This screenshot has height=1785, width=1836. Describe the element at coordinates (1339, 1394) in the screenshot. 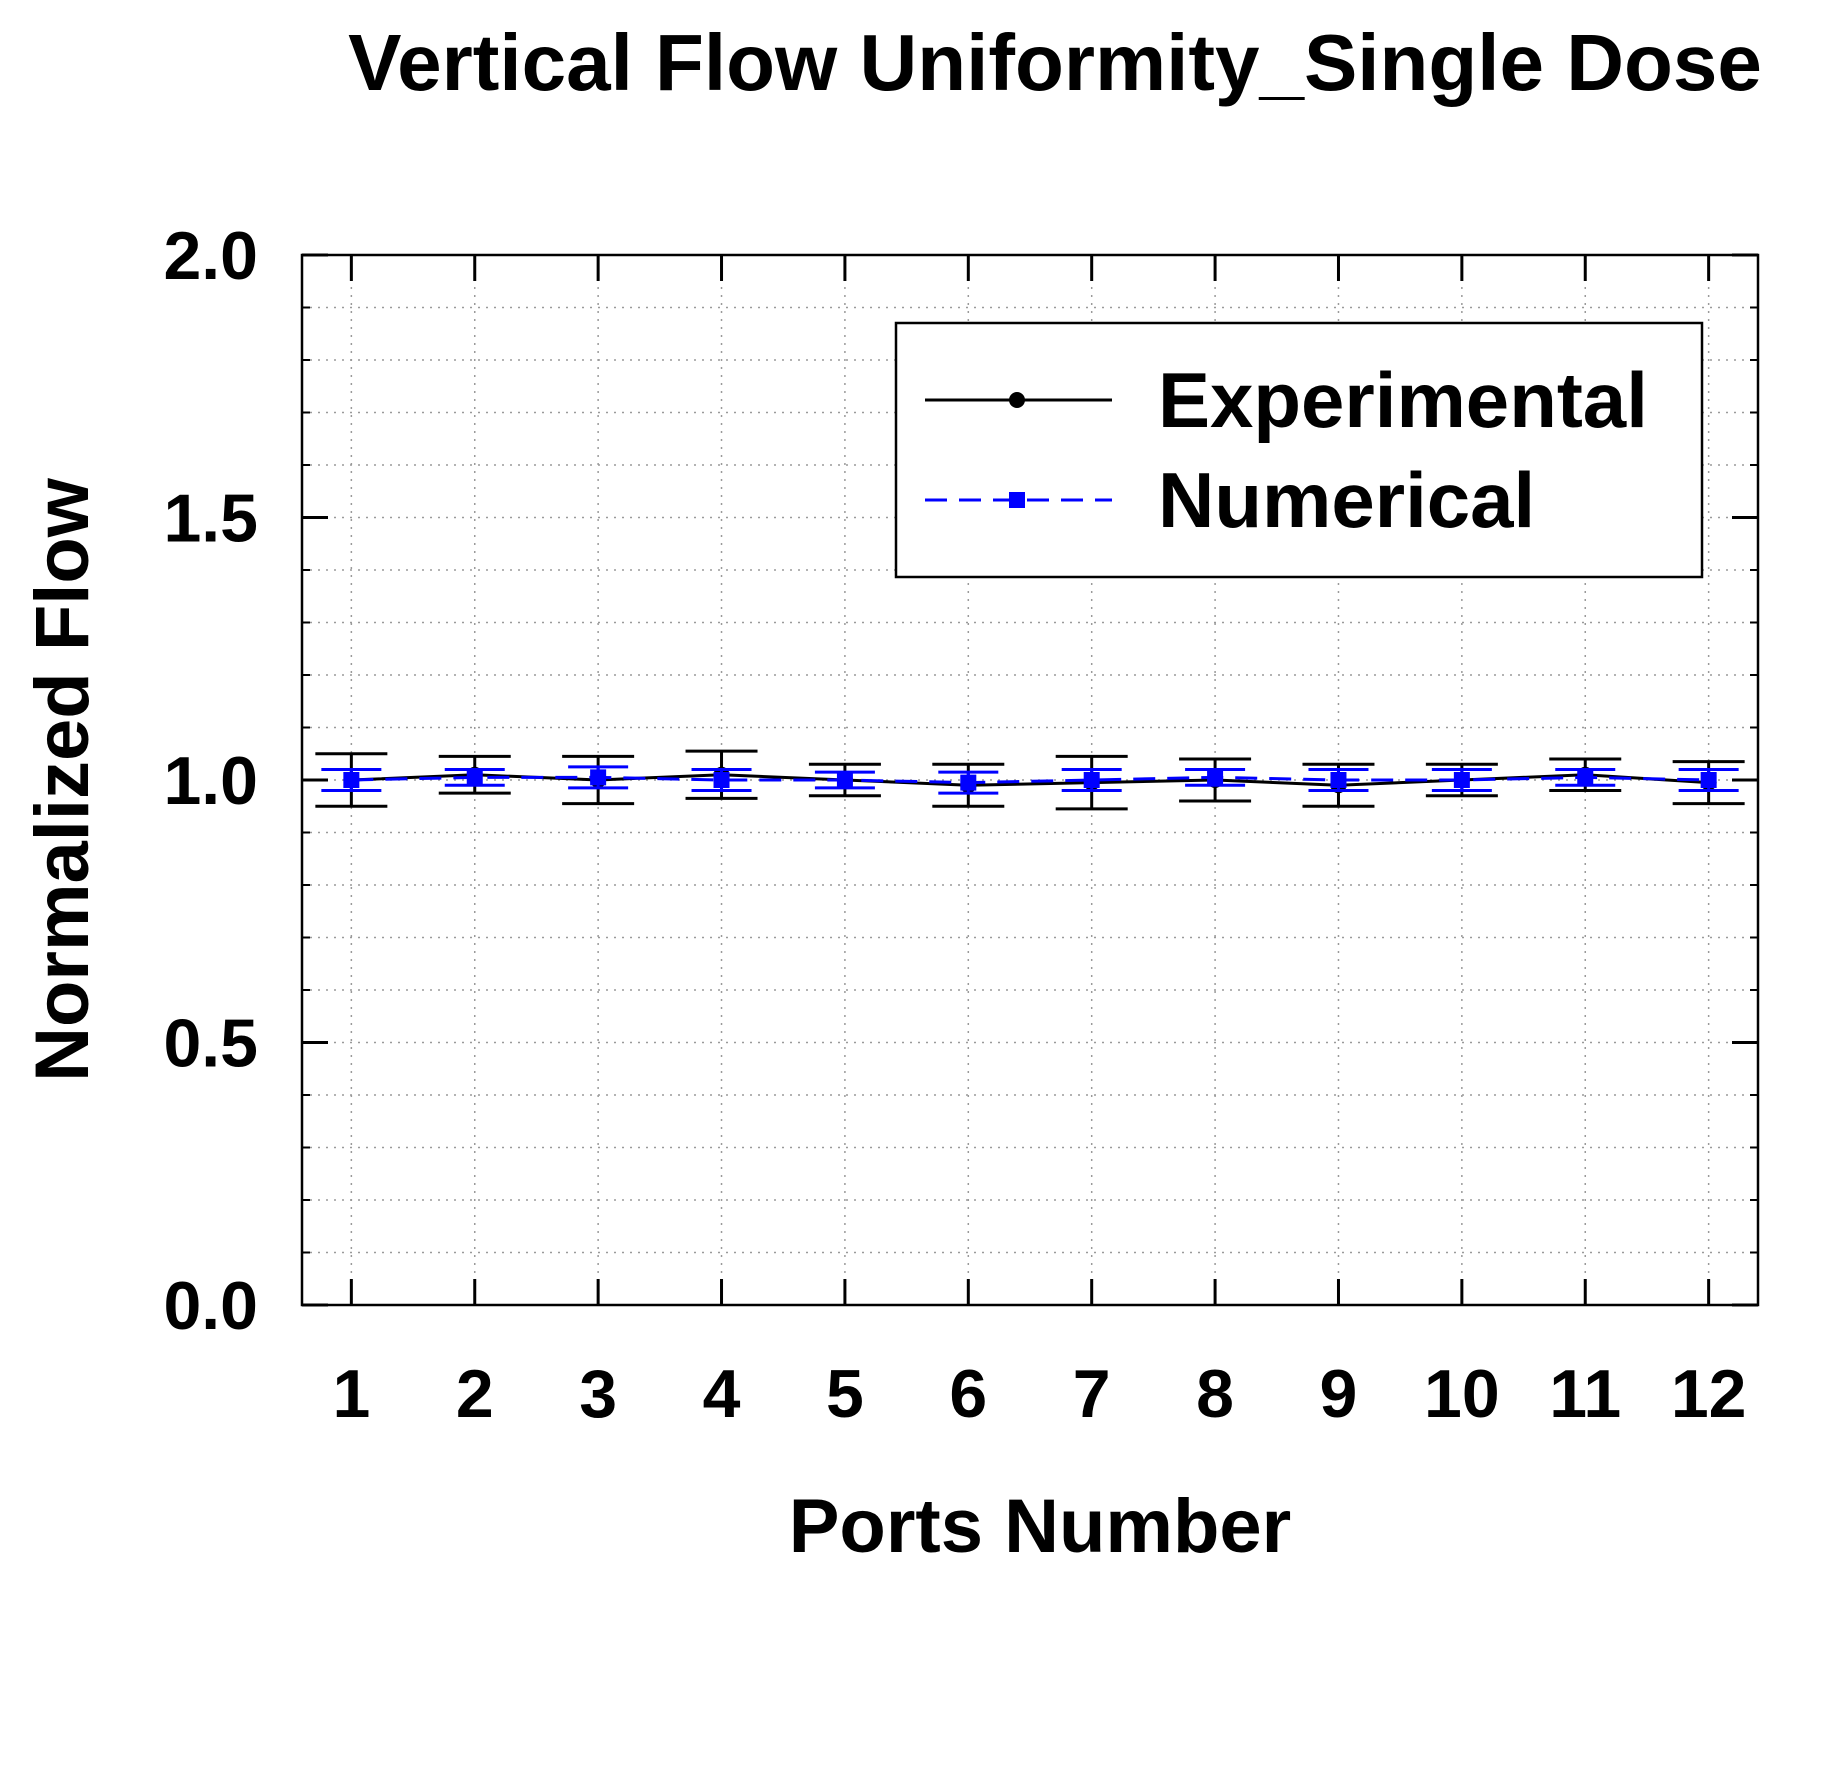

I see `x-tick-label: 9` at that location.